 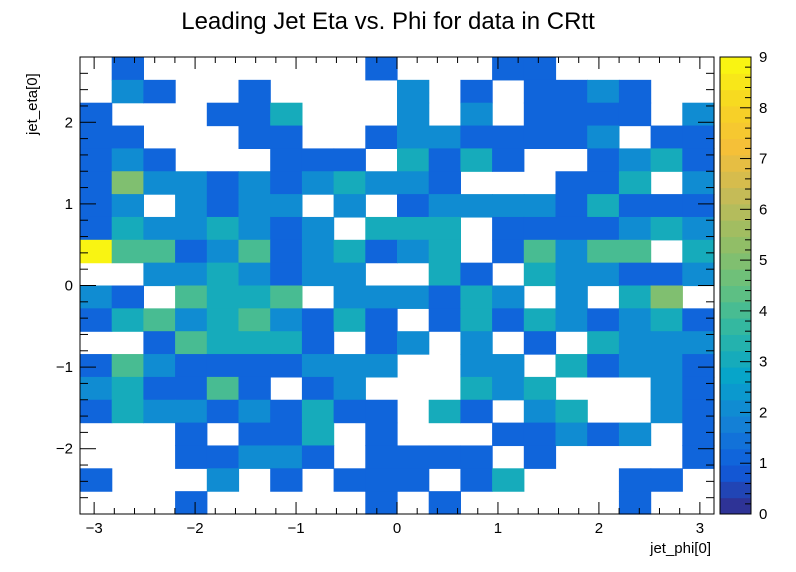 What do you see at coordinates (64, 449) in the screenshot?
I see `y-tick-label: −2` at bounding box center [64, 449].